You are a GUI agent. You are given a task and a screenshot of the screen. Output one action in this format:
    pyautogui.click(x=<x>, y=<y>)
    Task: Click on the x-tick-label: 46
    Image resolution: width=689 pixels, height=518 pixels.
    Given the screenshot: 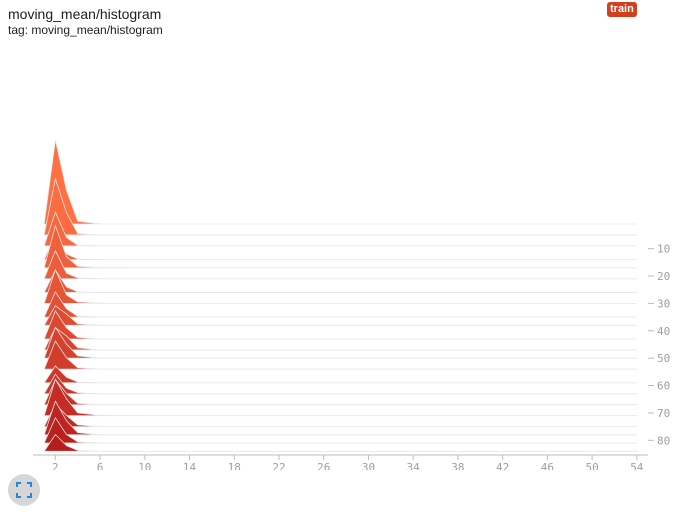 What is the action you would take?
    pyautogui.click(x=547, y=465)
    